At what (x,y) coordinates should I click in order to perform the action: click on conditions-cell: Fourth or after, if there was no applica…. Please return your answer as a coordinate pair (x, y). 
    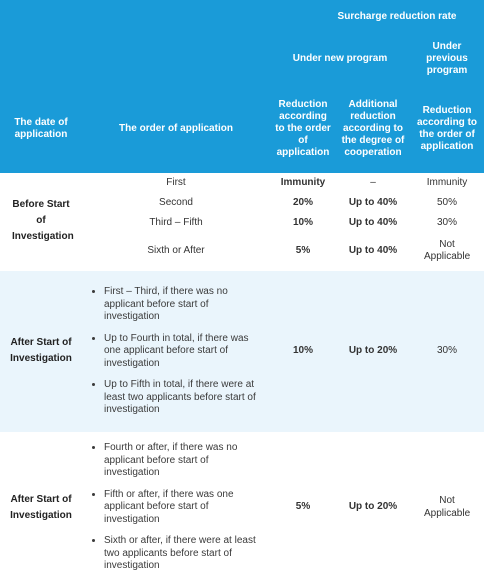
    Looking at the image, I should click on (176, 507).